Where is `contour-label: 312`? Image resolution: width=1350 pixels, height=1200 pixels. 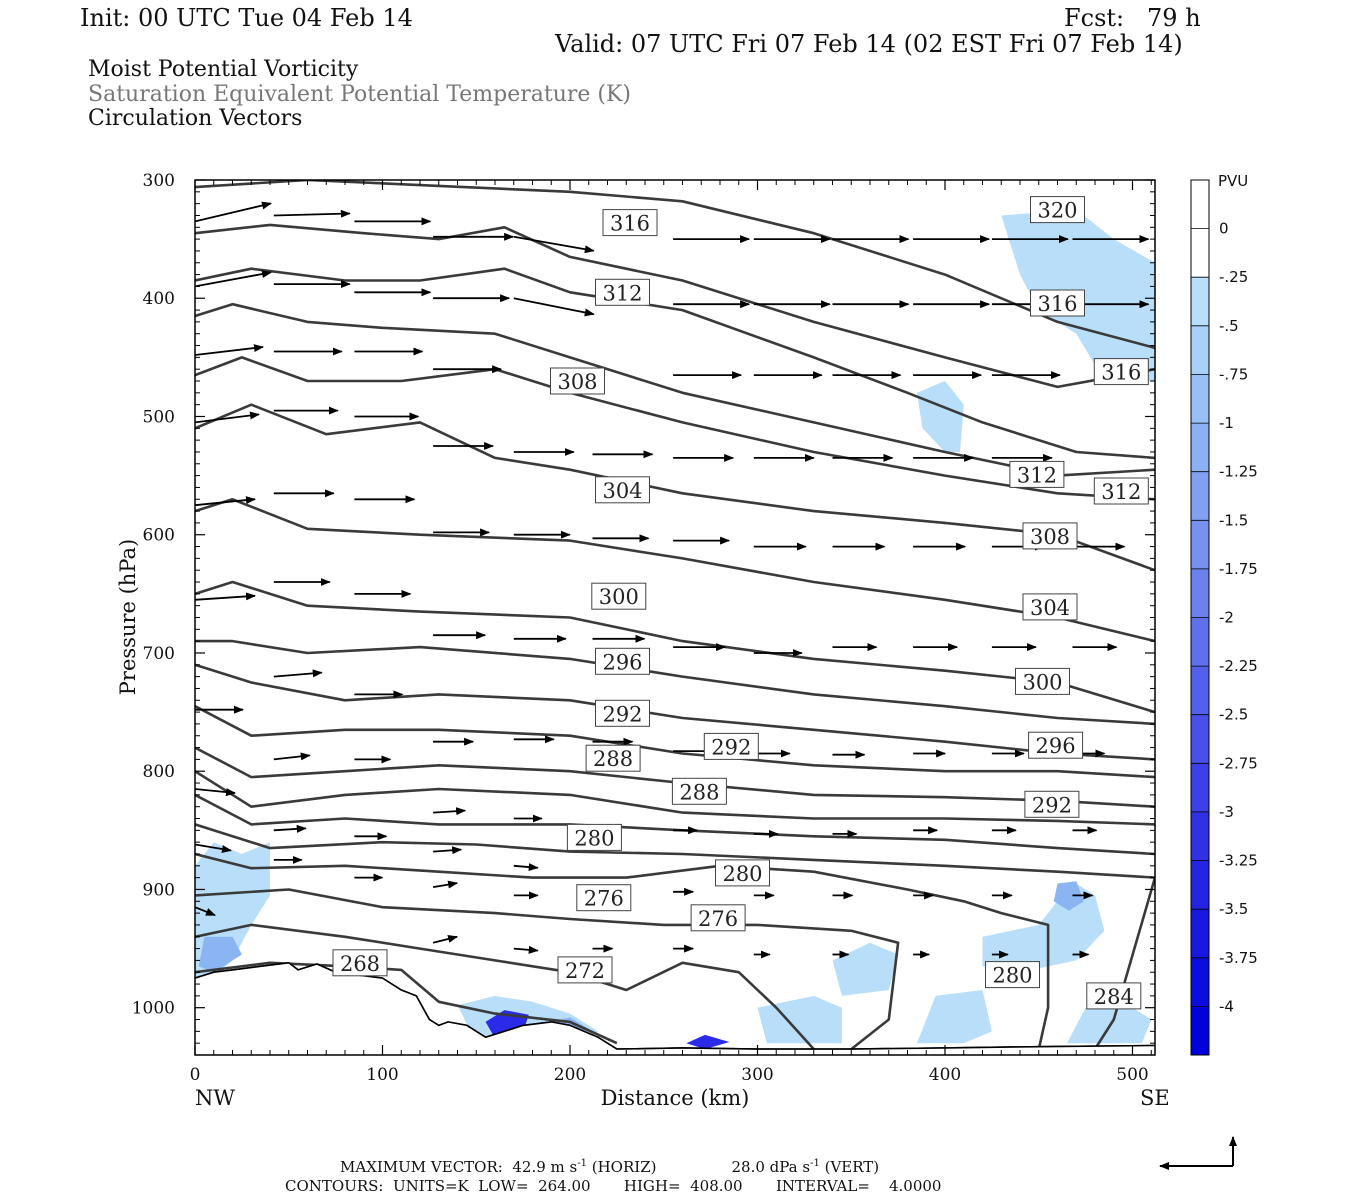 contour-label: 312 is located at coordinates (1121, 492).